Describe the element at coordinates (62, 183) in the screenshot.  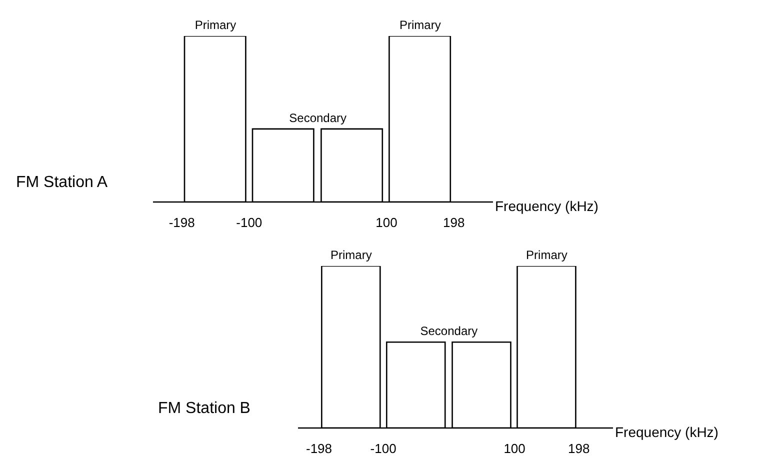
I see `y-axis-title: FM Station A` at that location.